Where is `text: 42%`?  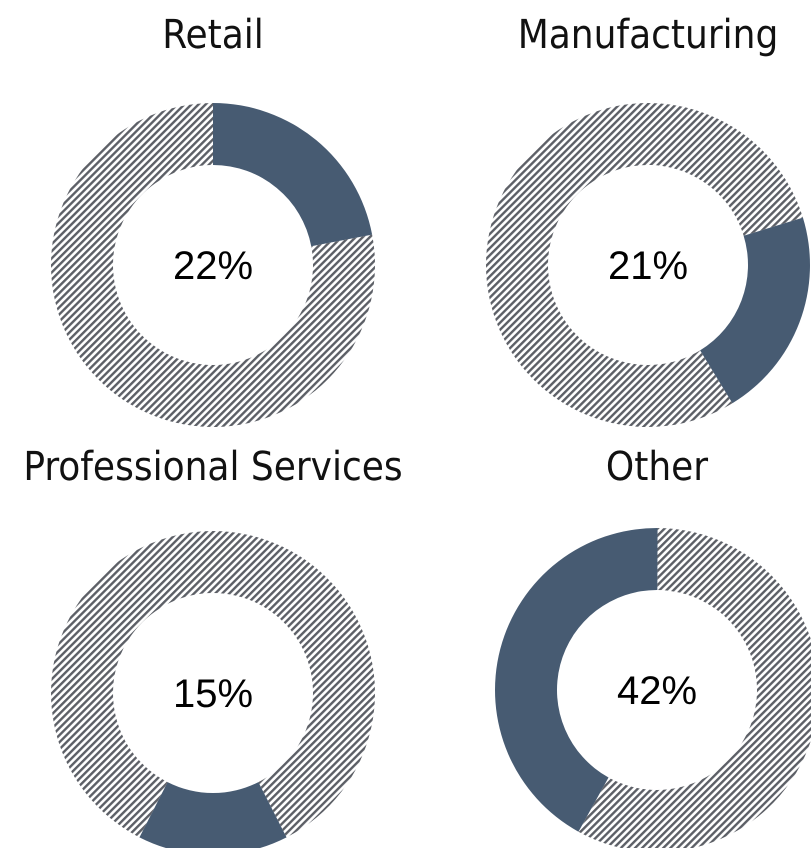 text: 42% is located at coordinates (657, 691).